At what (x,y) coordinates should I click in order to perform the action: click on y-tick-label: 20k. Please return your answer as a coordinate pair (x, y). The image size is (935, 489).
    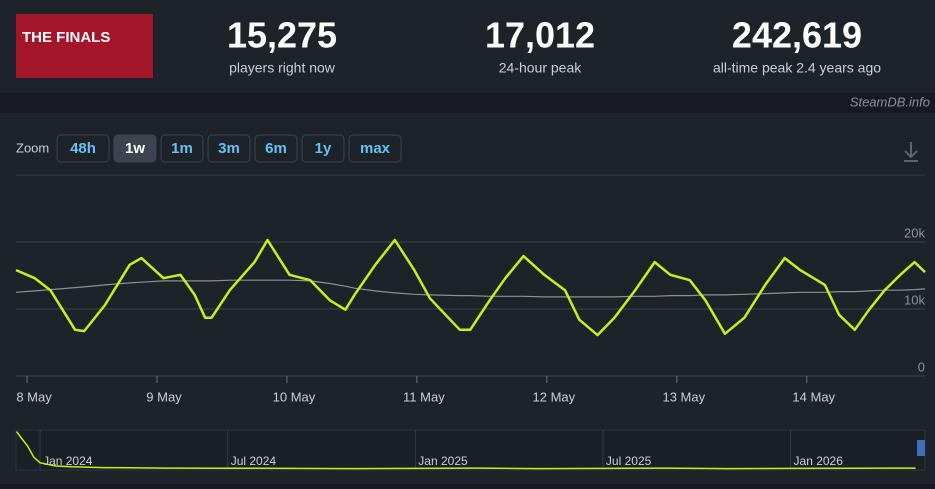
    Looking at the image, I should click on (914, 232).